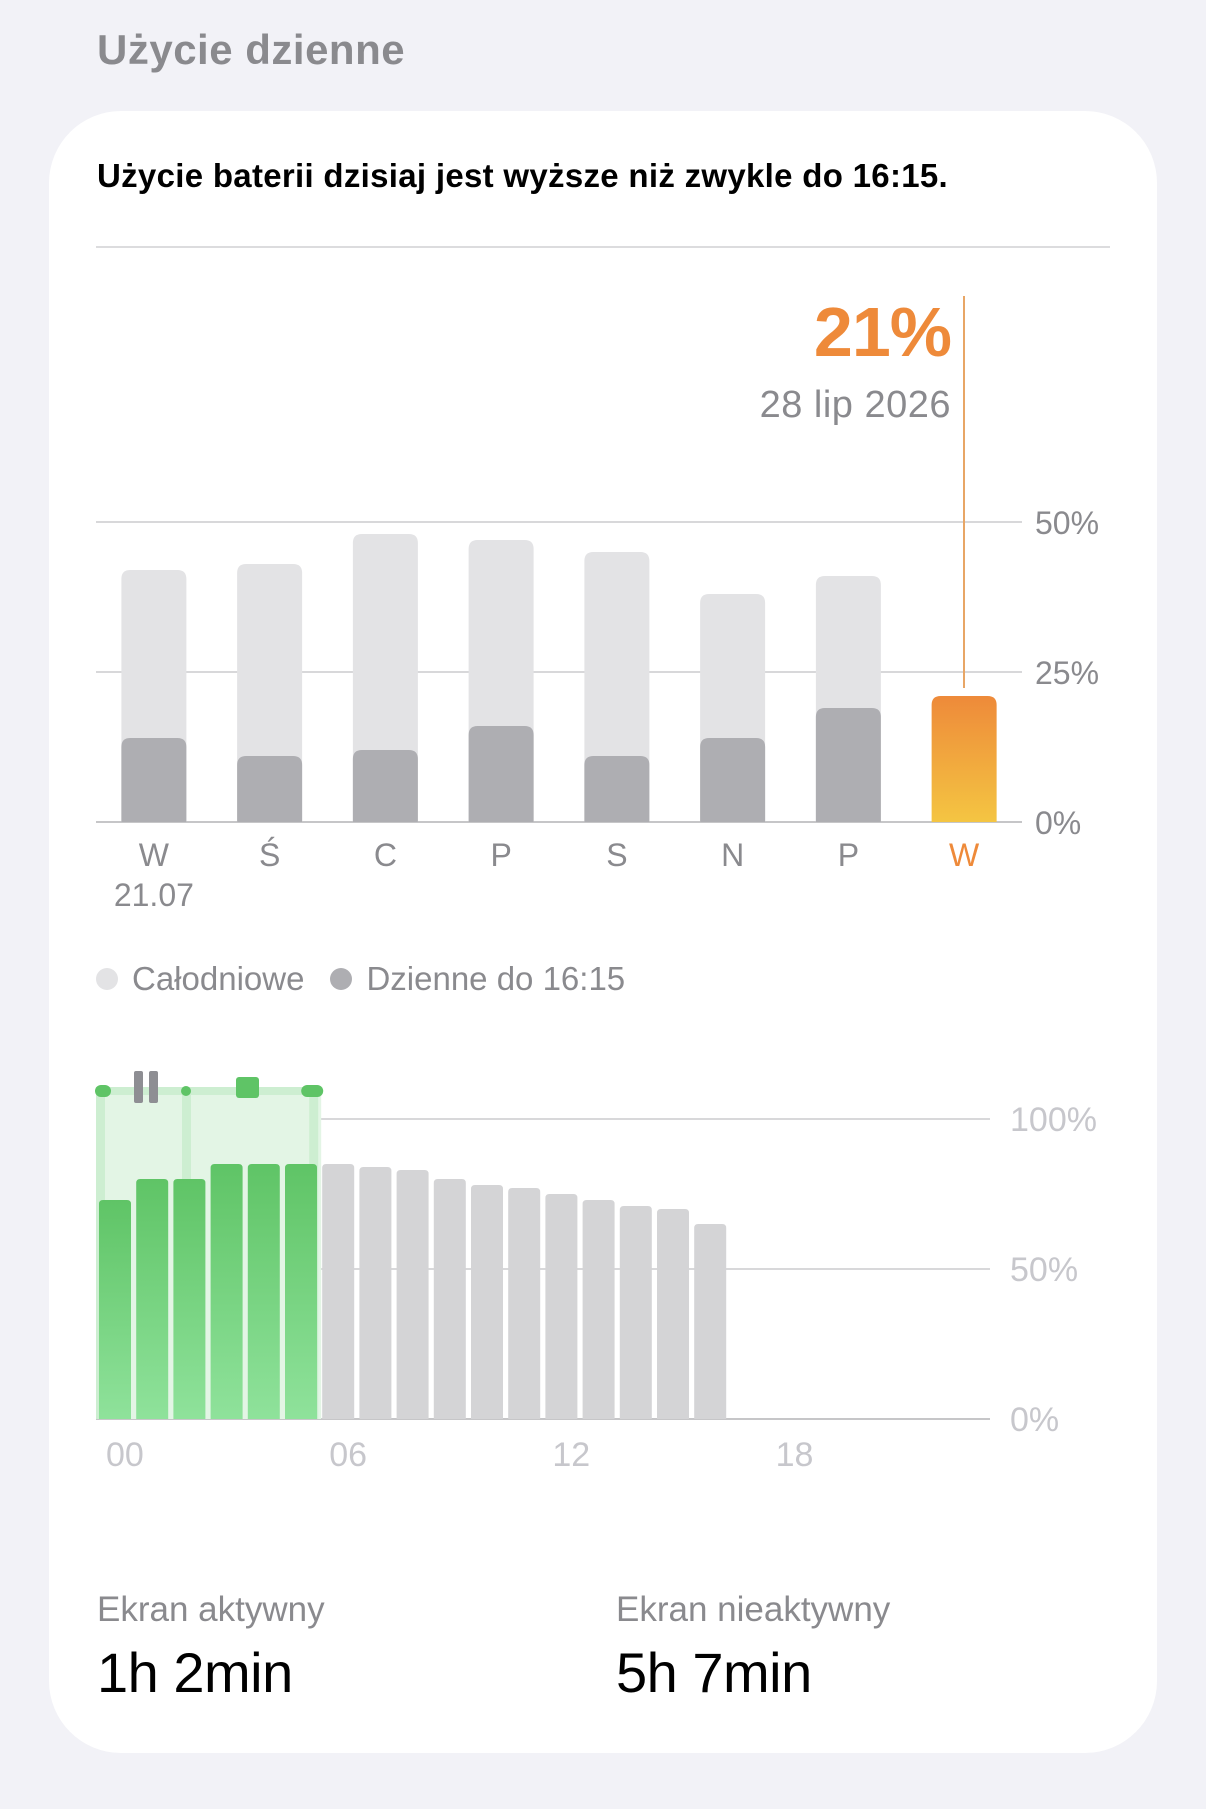 This screenshot has width=1206, height=1809. What do you see at coordinates (964, 759) in the screenshot?
I see `bar-selected-day` at bounding box center [964, 759].